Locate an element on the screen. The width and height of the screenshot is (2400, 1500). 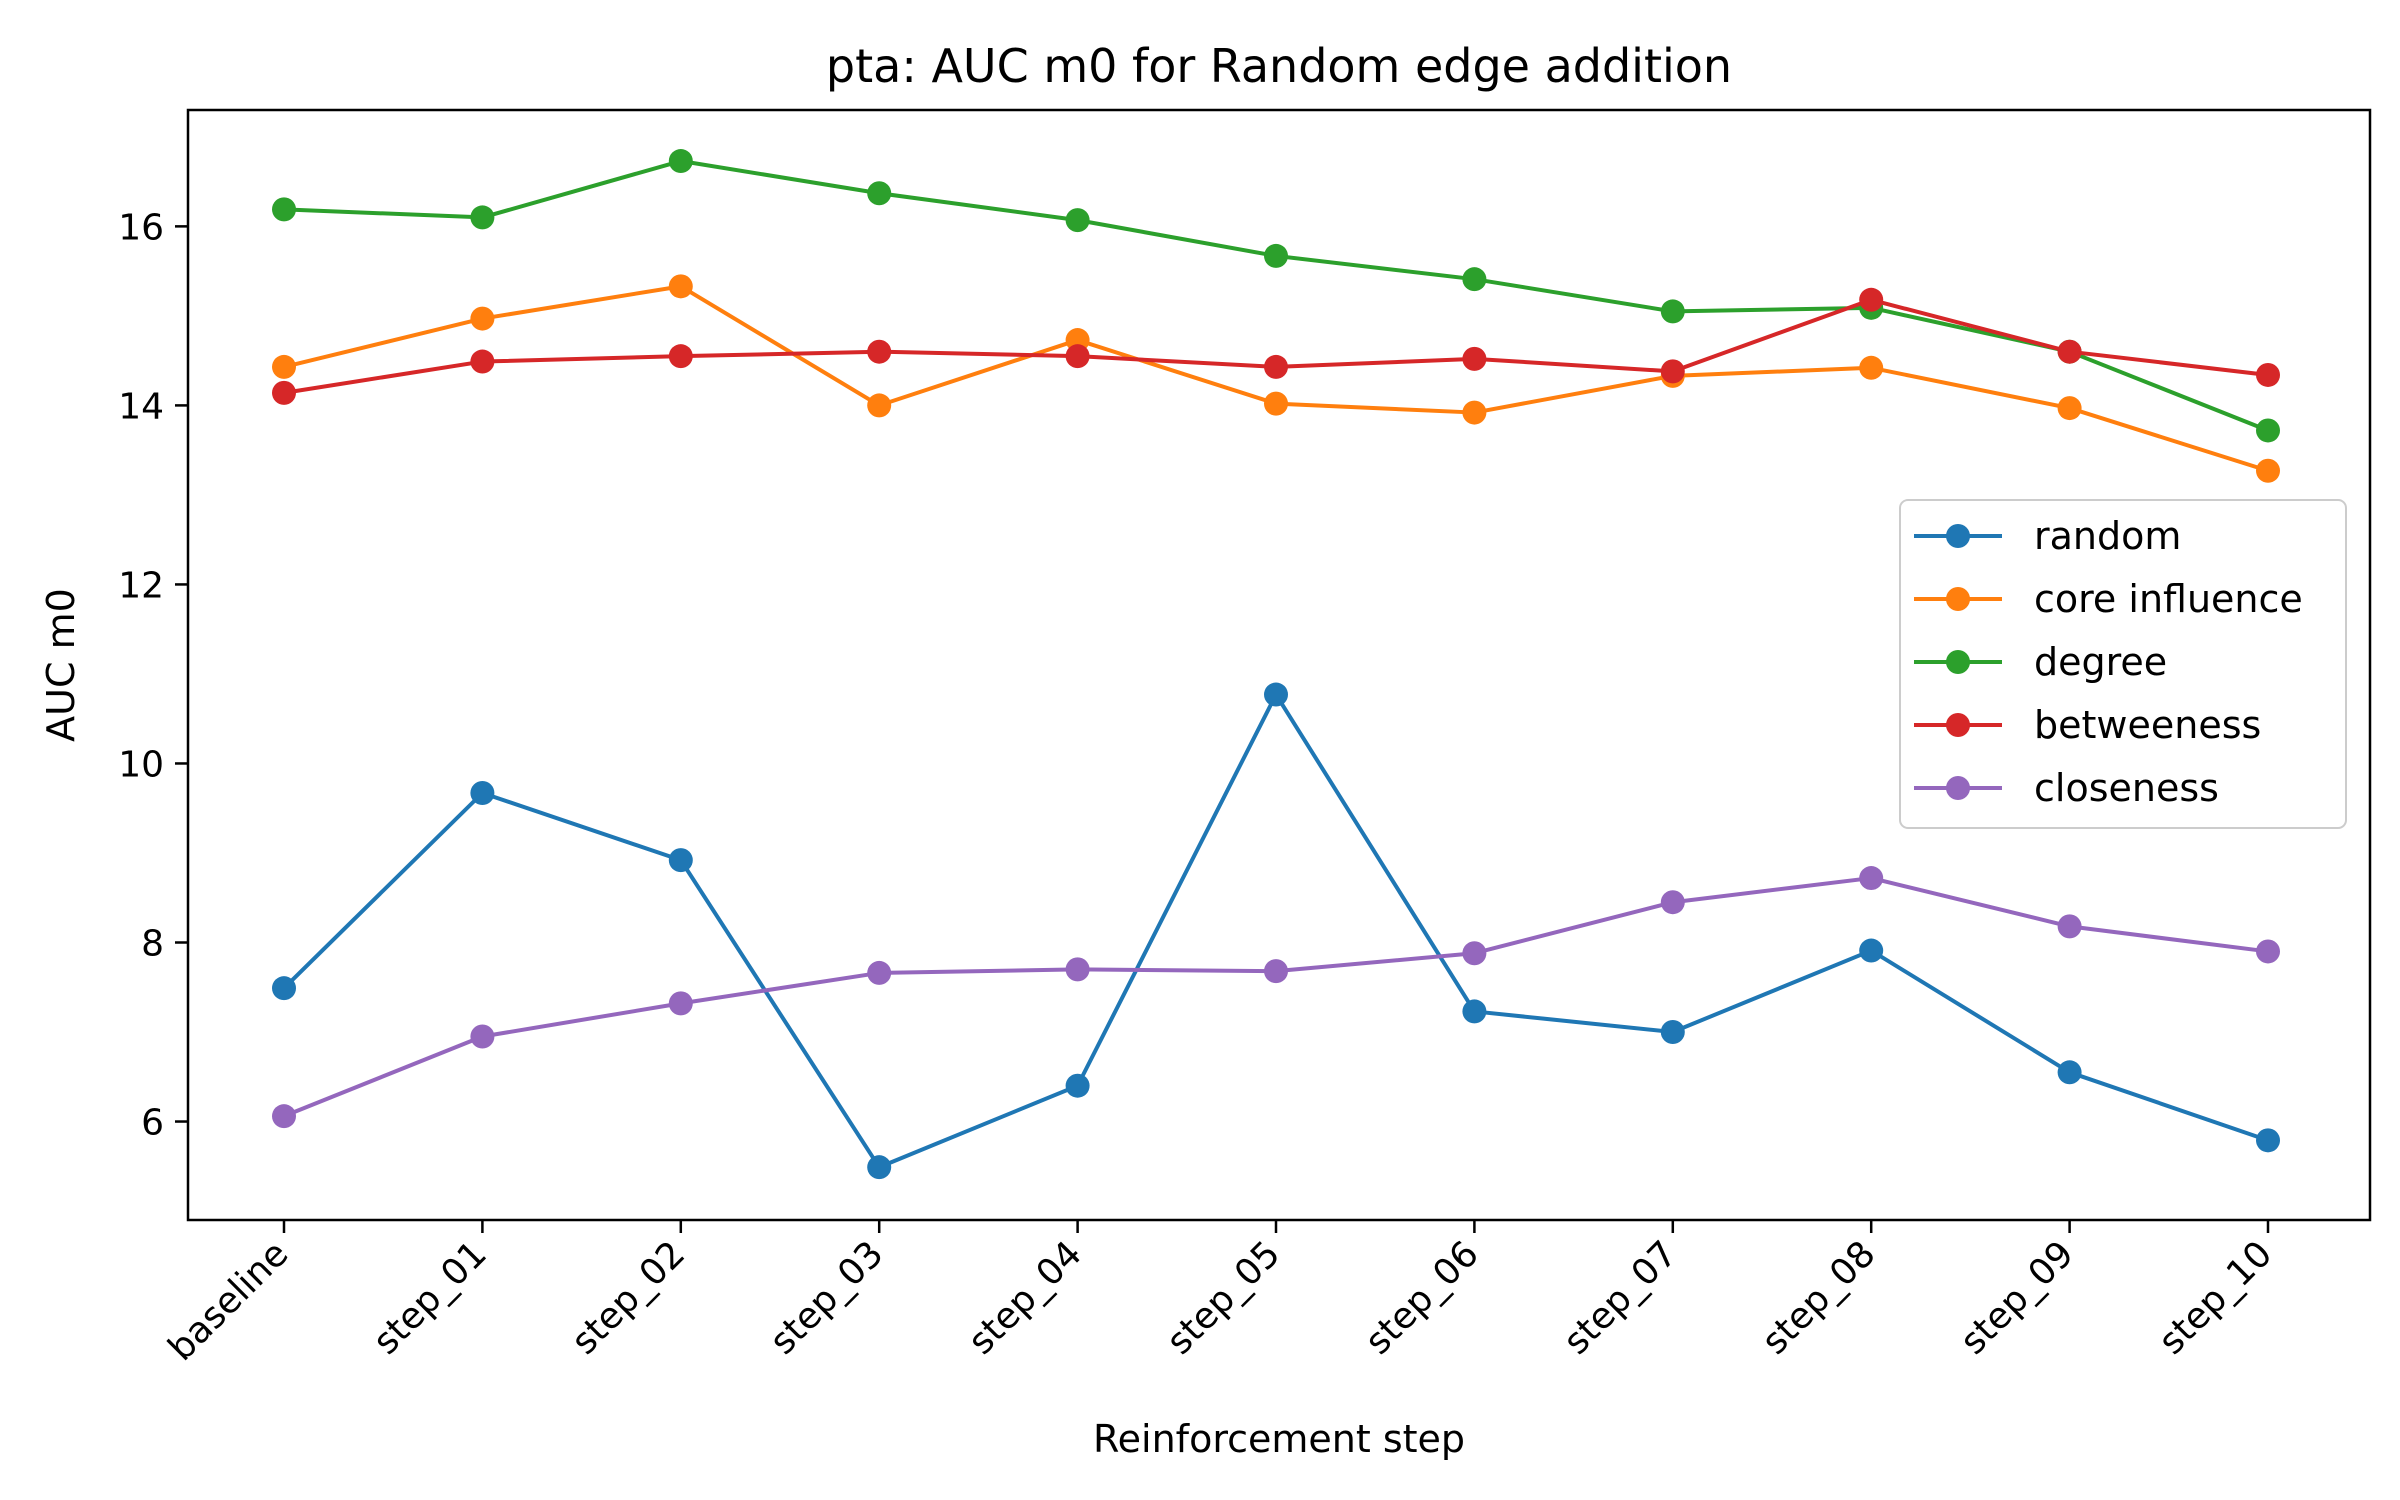
y-axis-label: AUC m0 is located at coordinates (61, 665).